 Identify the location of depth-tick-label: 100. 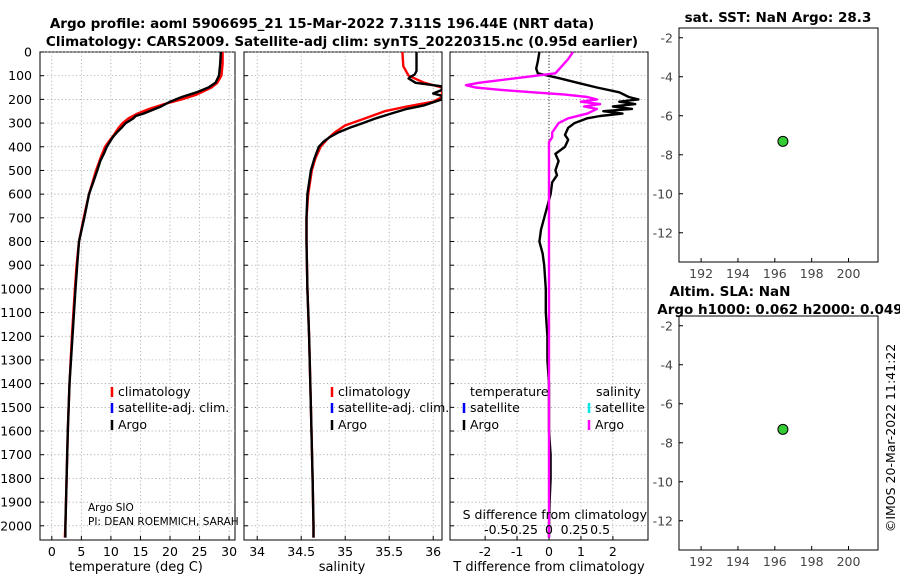
(20, 75).